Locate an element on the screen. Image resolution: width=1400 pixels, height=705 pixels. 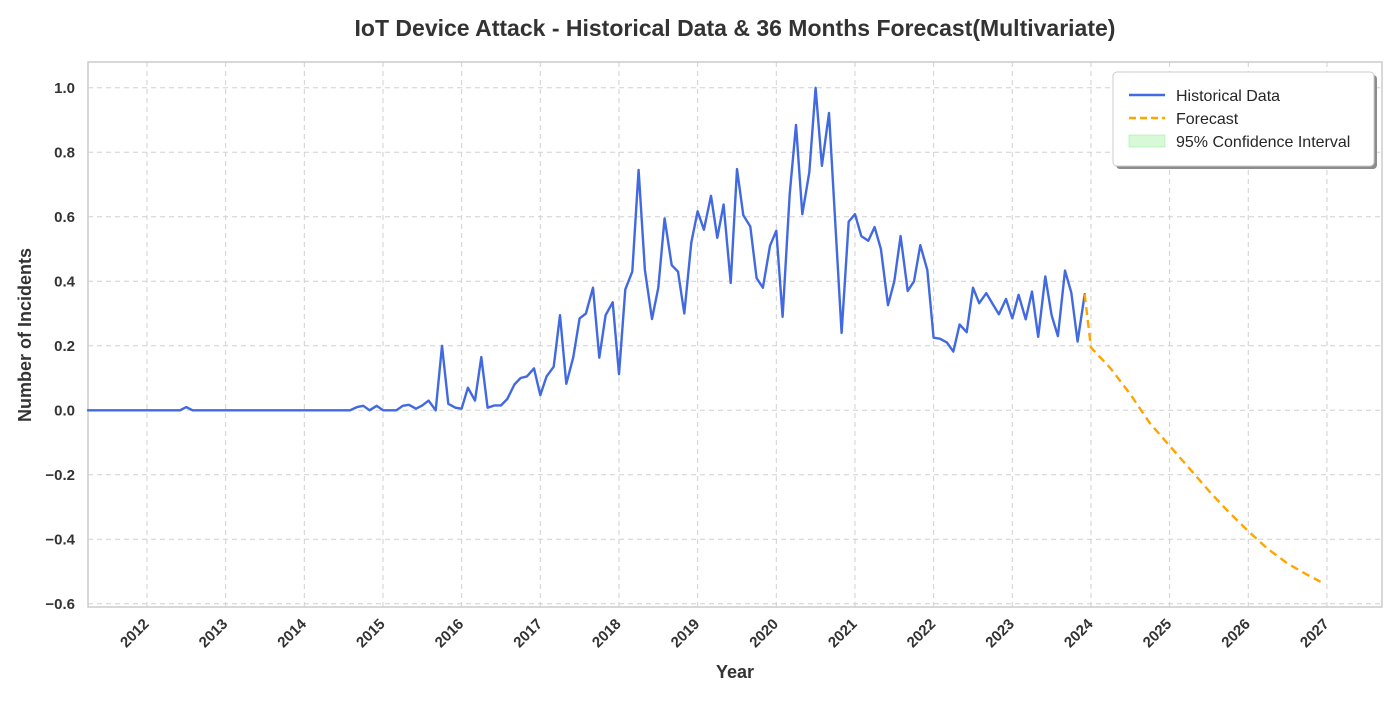
x-tick-label: 2019 is located at coordinates (686, 634).